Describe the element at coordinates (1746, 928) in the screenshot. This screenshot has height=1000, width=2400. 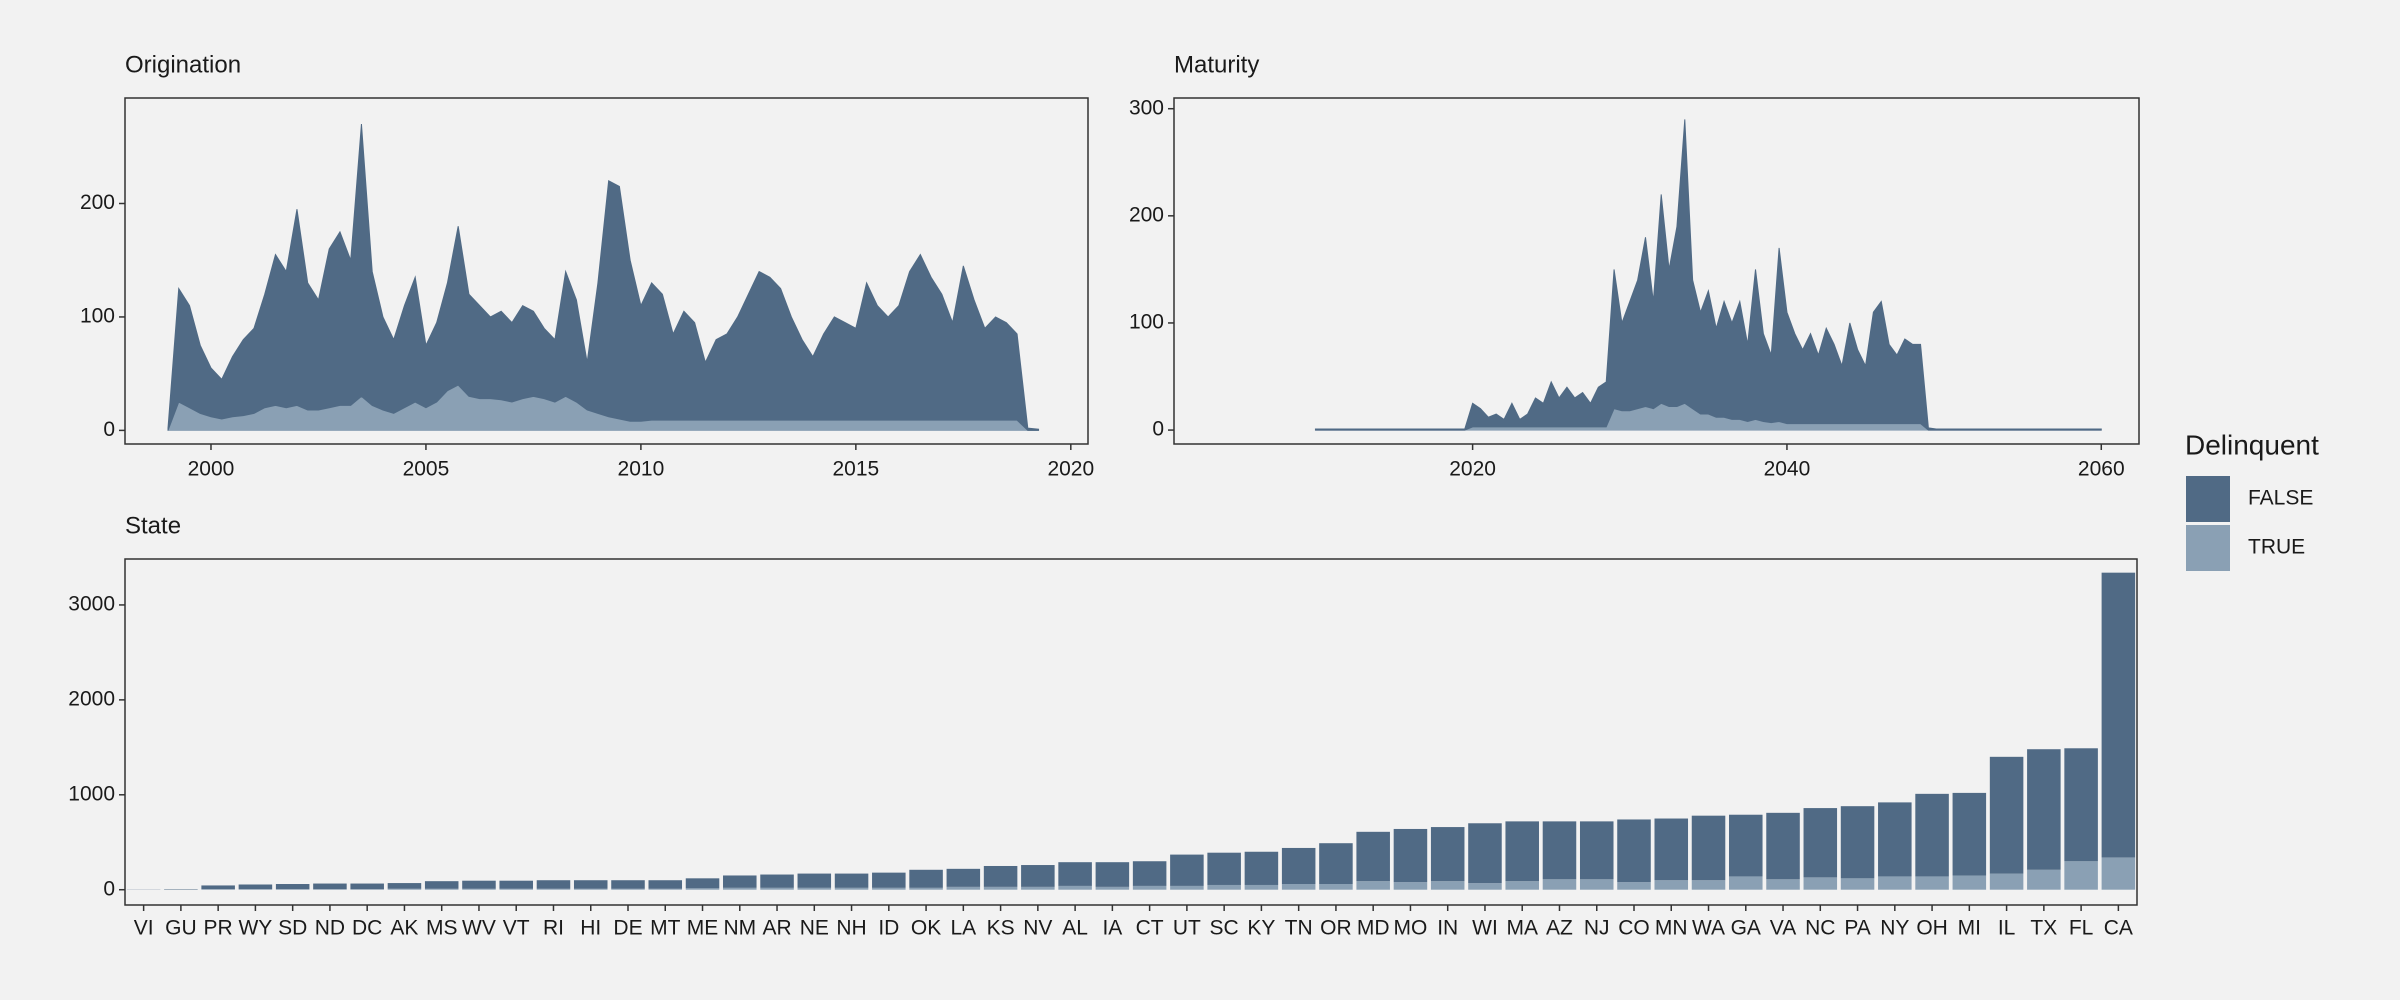
I see `x-tick-label: GA` at that location.